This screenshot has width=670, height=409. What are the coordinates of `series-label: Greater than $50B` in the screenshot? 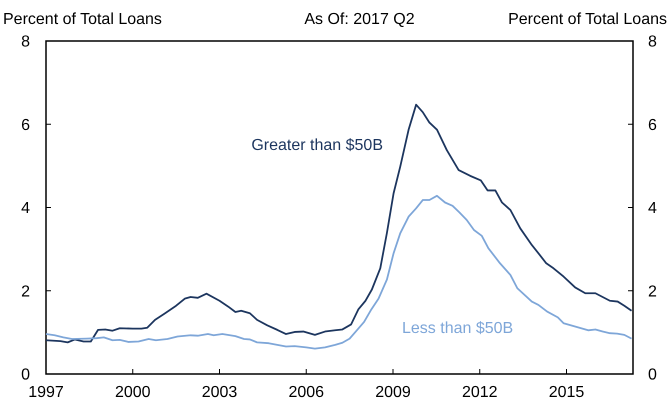 It's located at (317, 145).